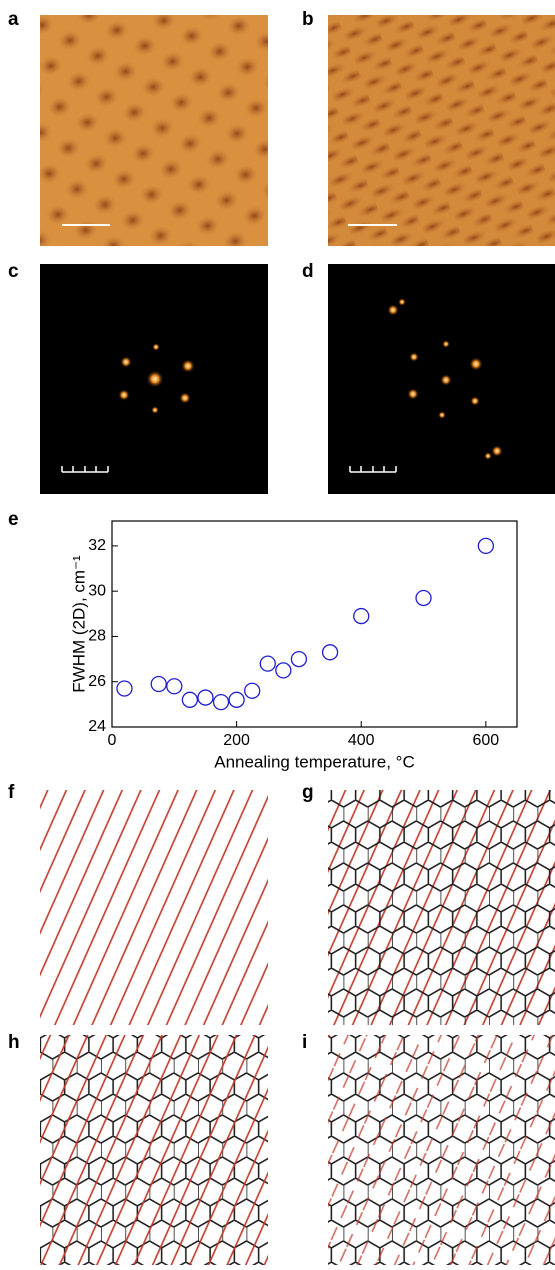 The image size is (555, 1270). What do you see at coordinates (308, 271) in the screenshot?
I see `panel-label: d` at bounding box center [308, 271].